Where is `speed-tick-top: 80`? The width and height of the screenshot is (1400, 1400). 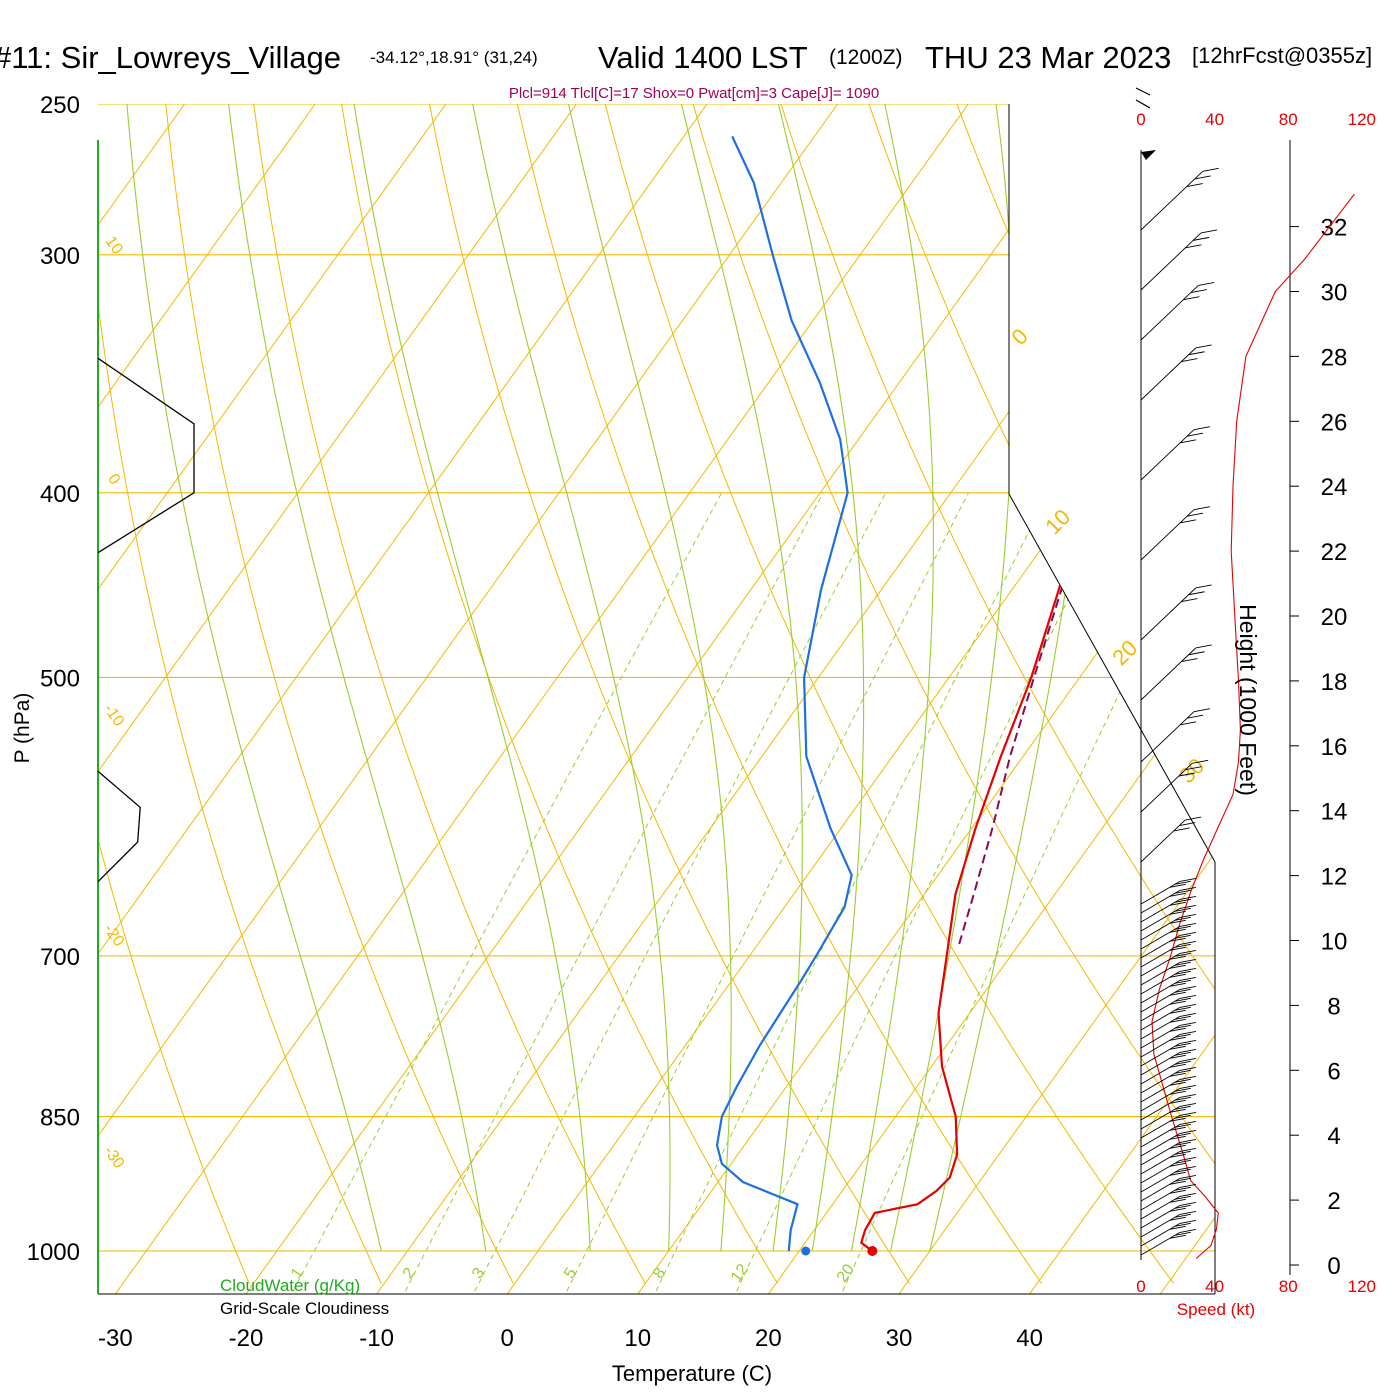
speed-tick-top: 80 is located at coordinates (1288, 119).